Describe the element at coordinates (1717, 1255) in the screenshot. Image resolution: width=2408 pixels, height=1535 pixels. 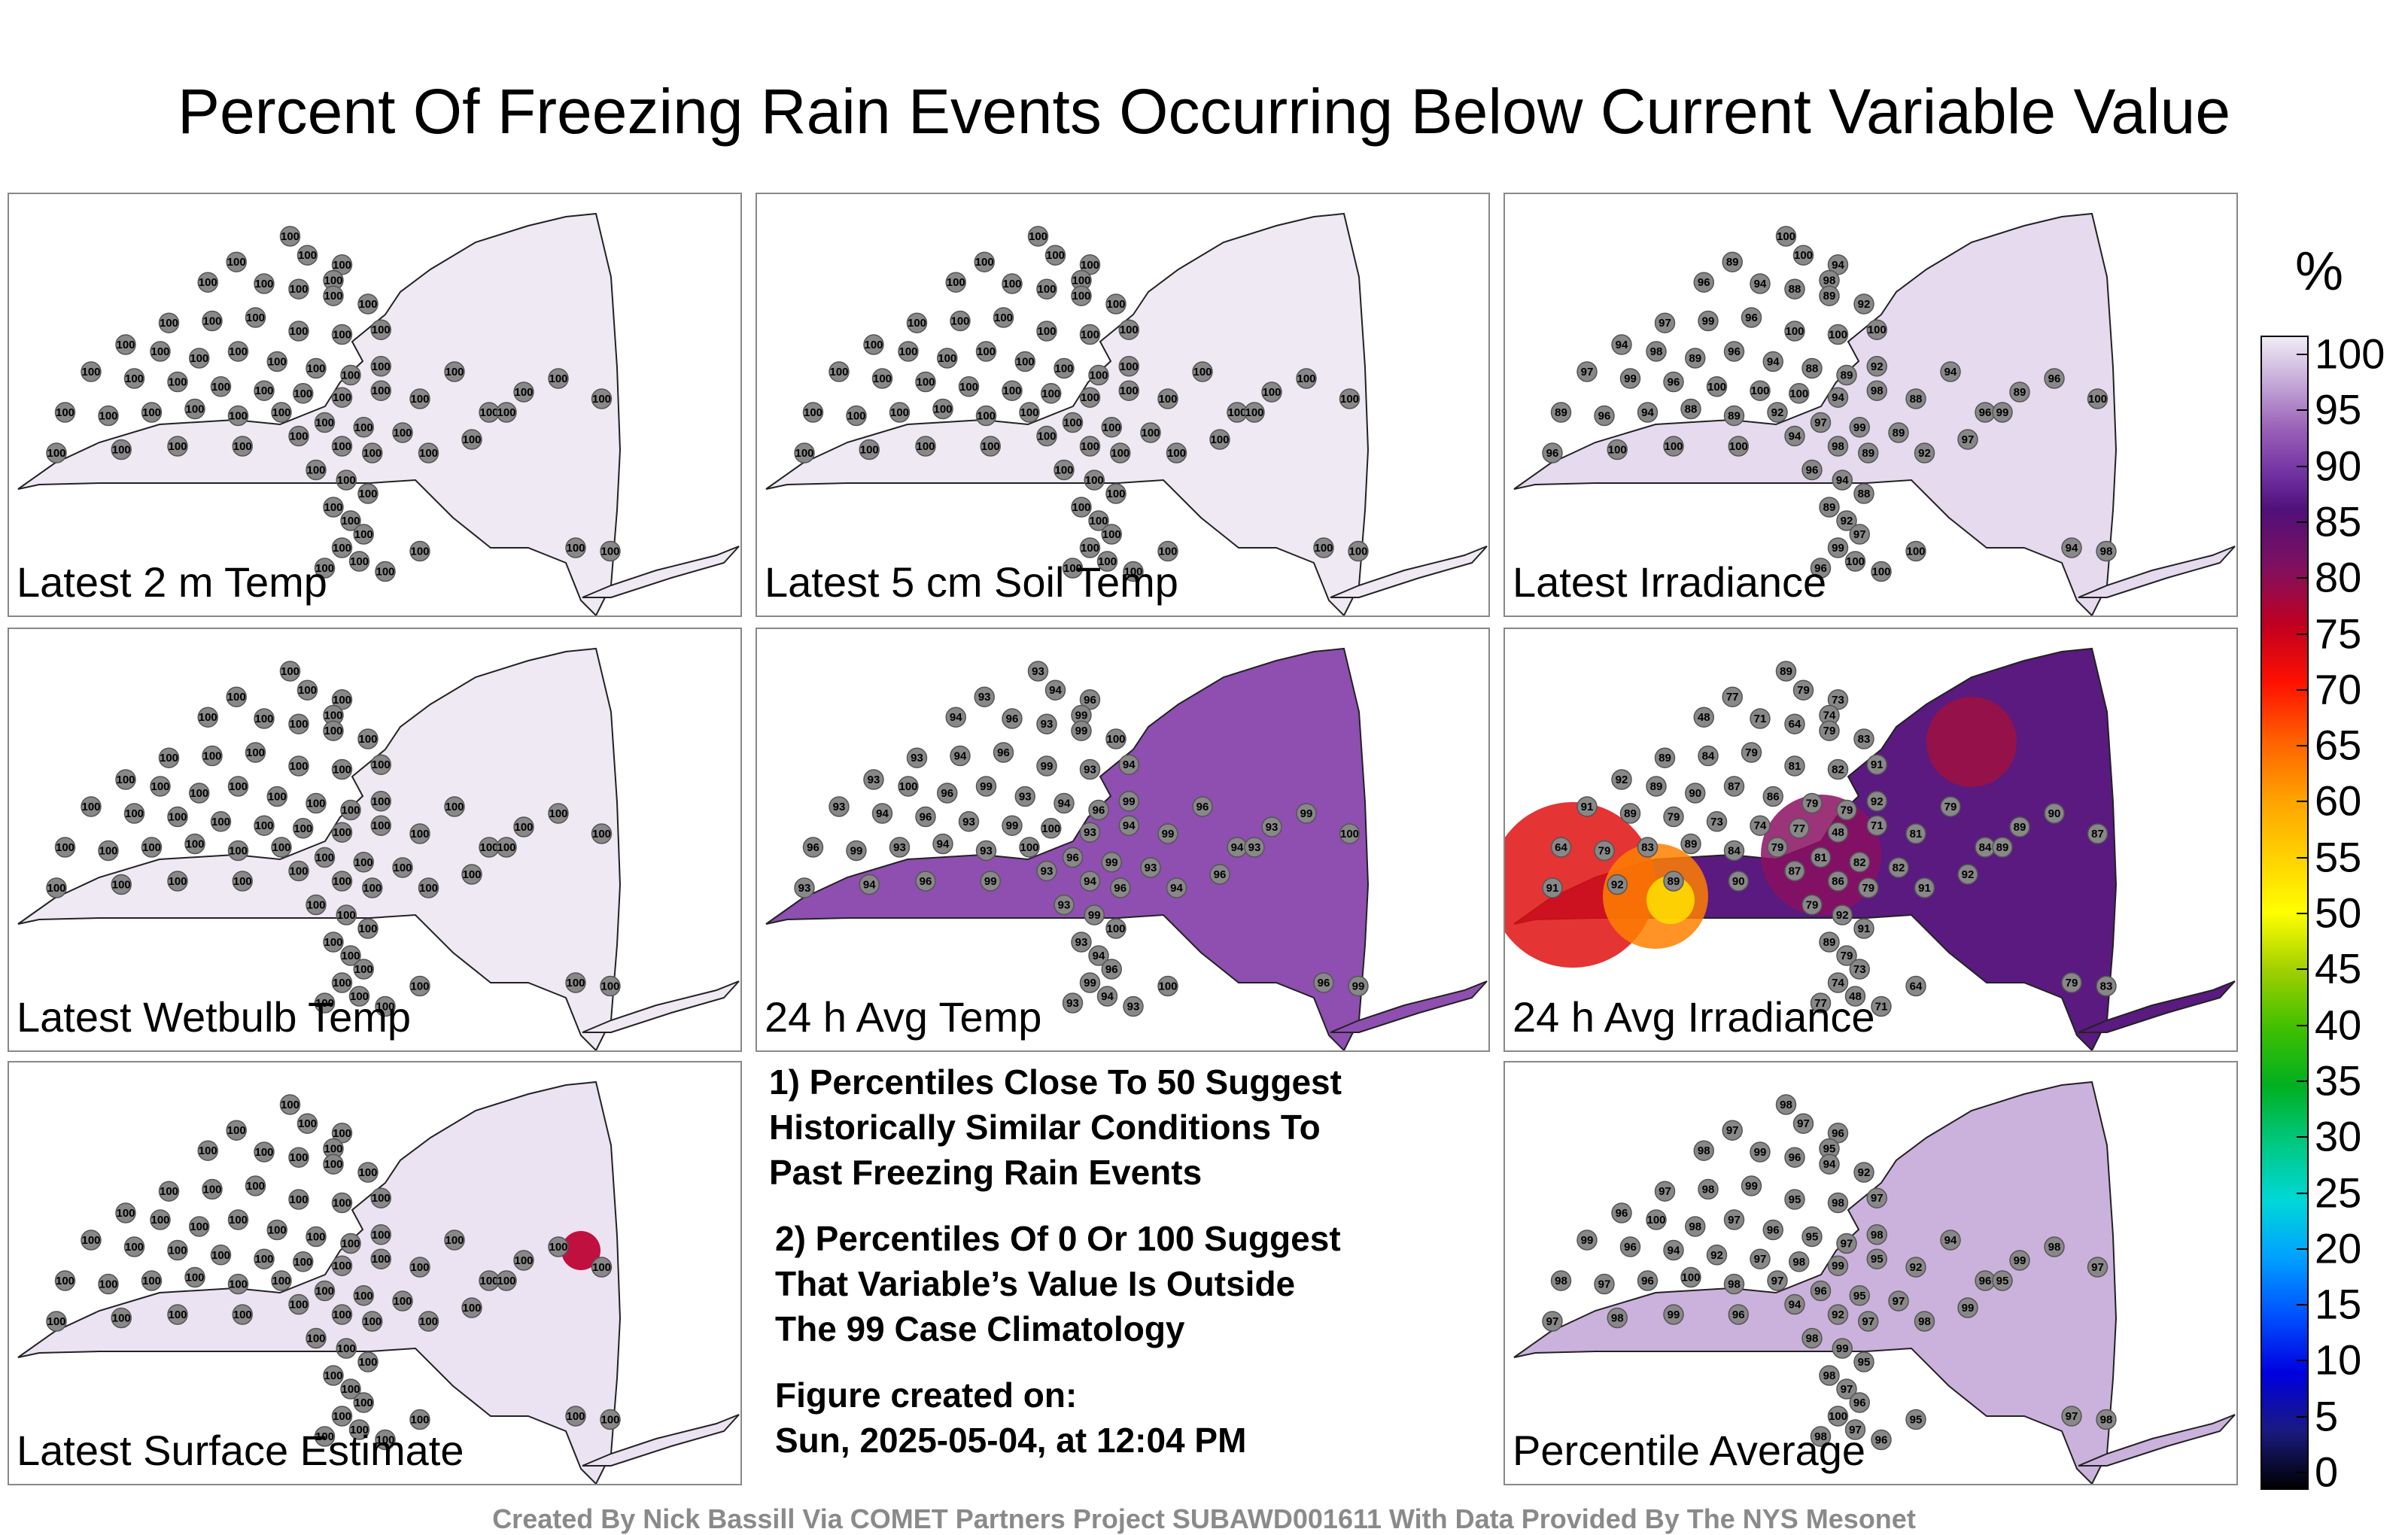
I see `station-marker: 92` at that location.